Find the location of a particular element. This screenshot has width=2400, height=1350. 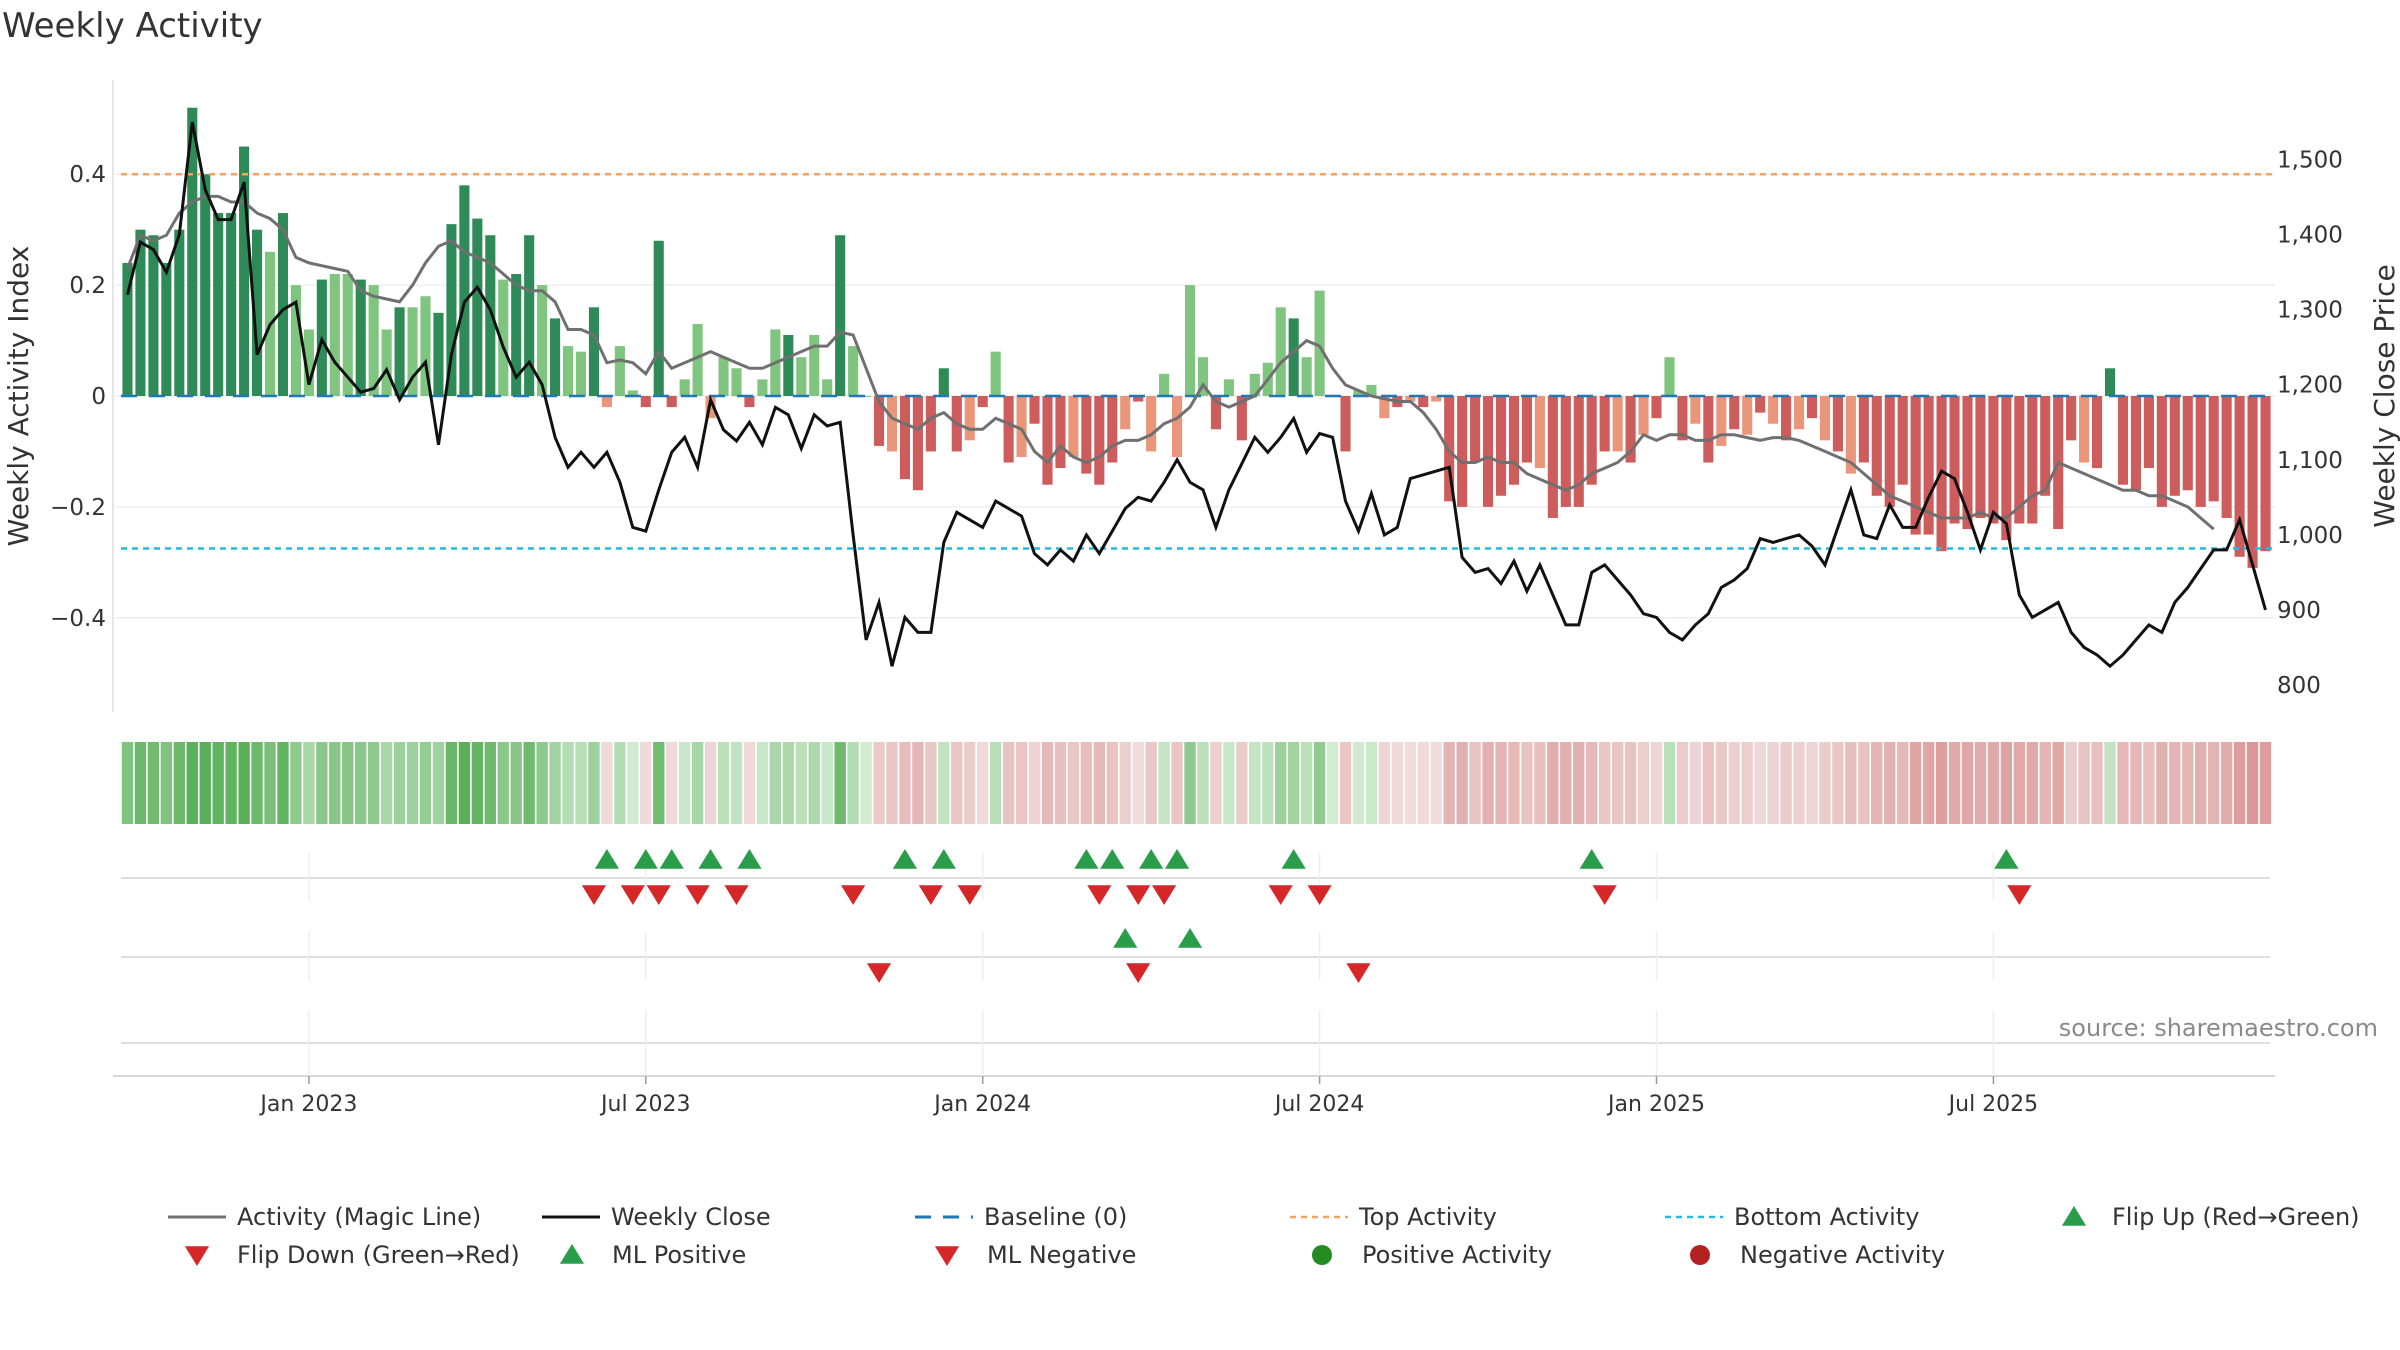

legend-item-bottom: Bottom Activity is located at coordinates (1792, 1217).